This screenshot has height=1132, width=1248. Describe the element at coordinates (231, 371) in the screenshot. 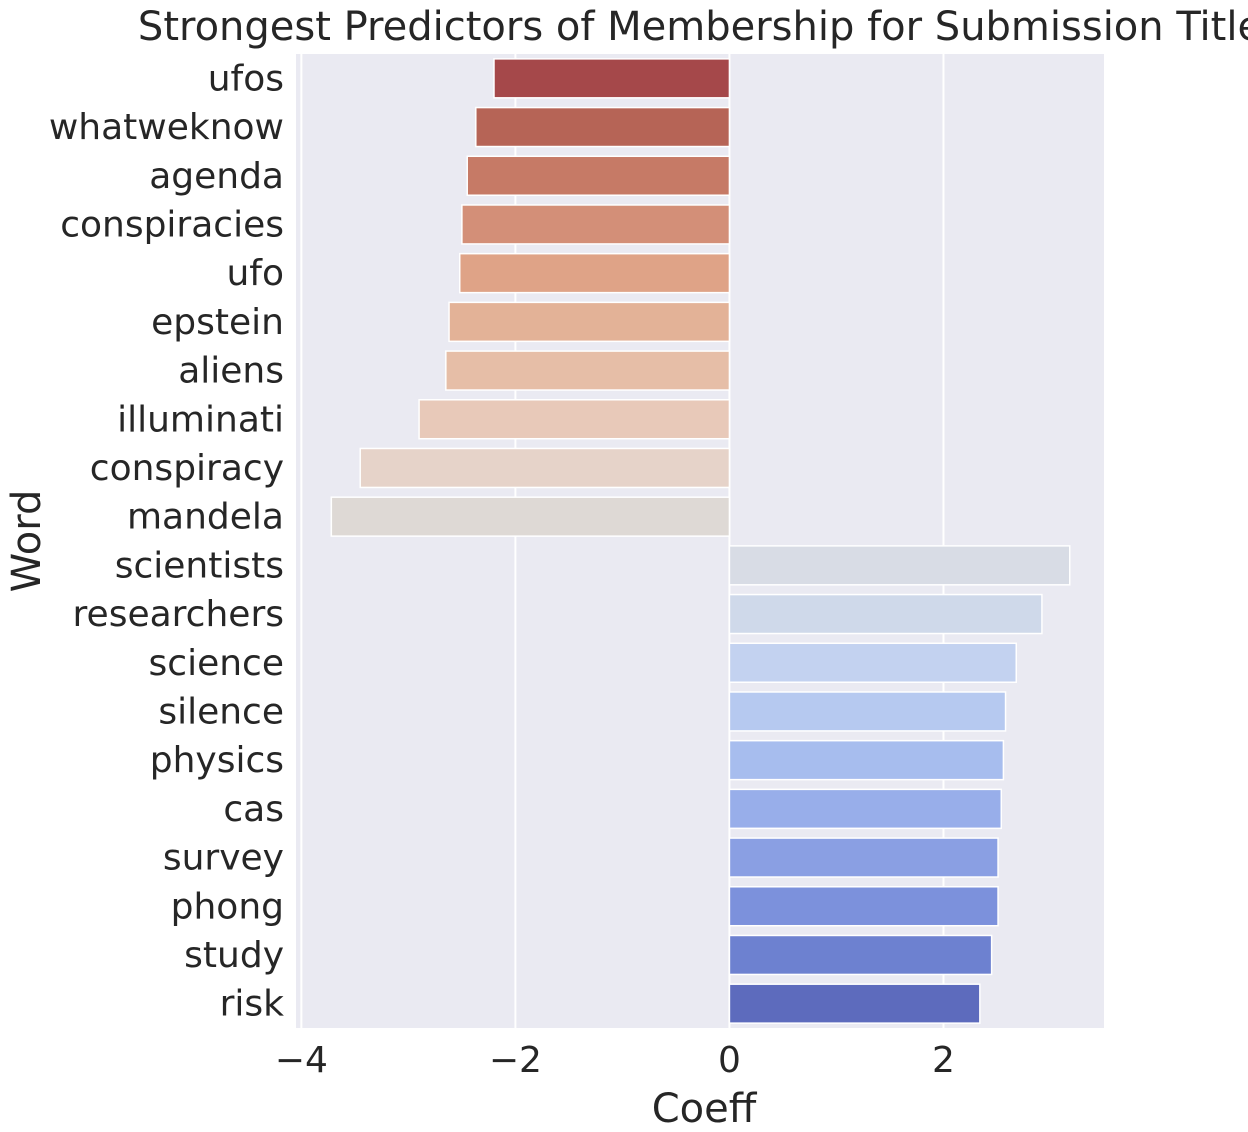

I see `y-tick-label: aliens` at that location.